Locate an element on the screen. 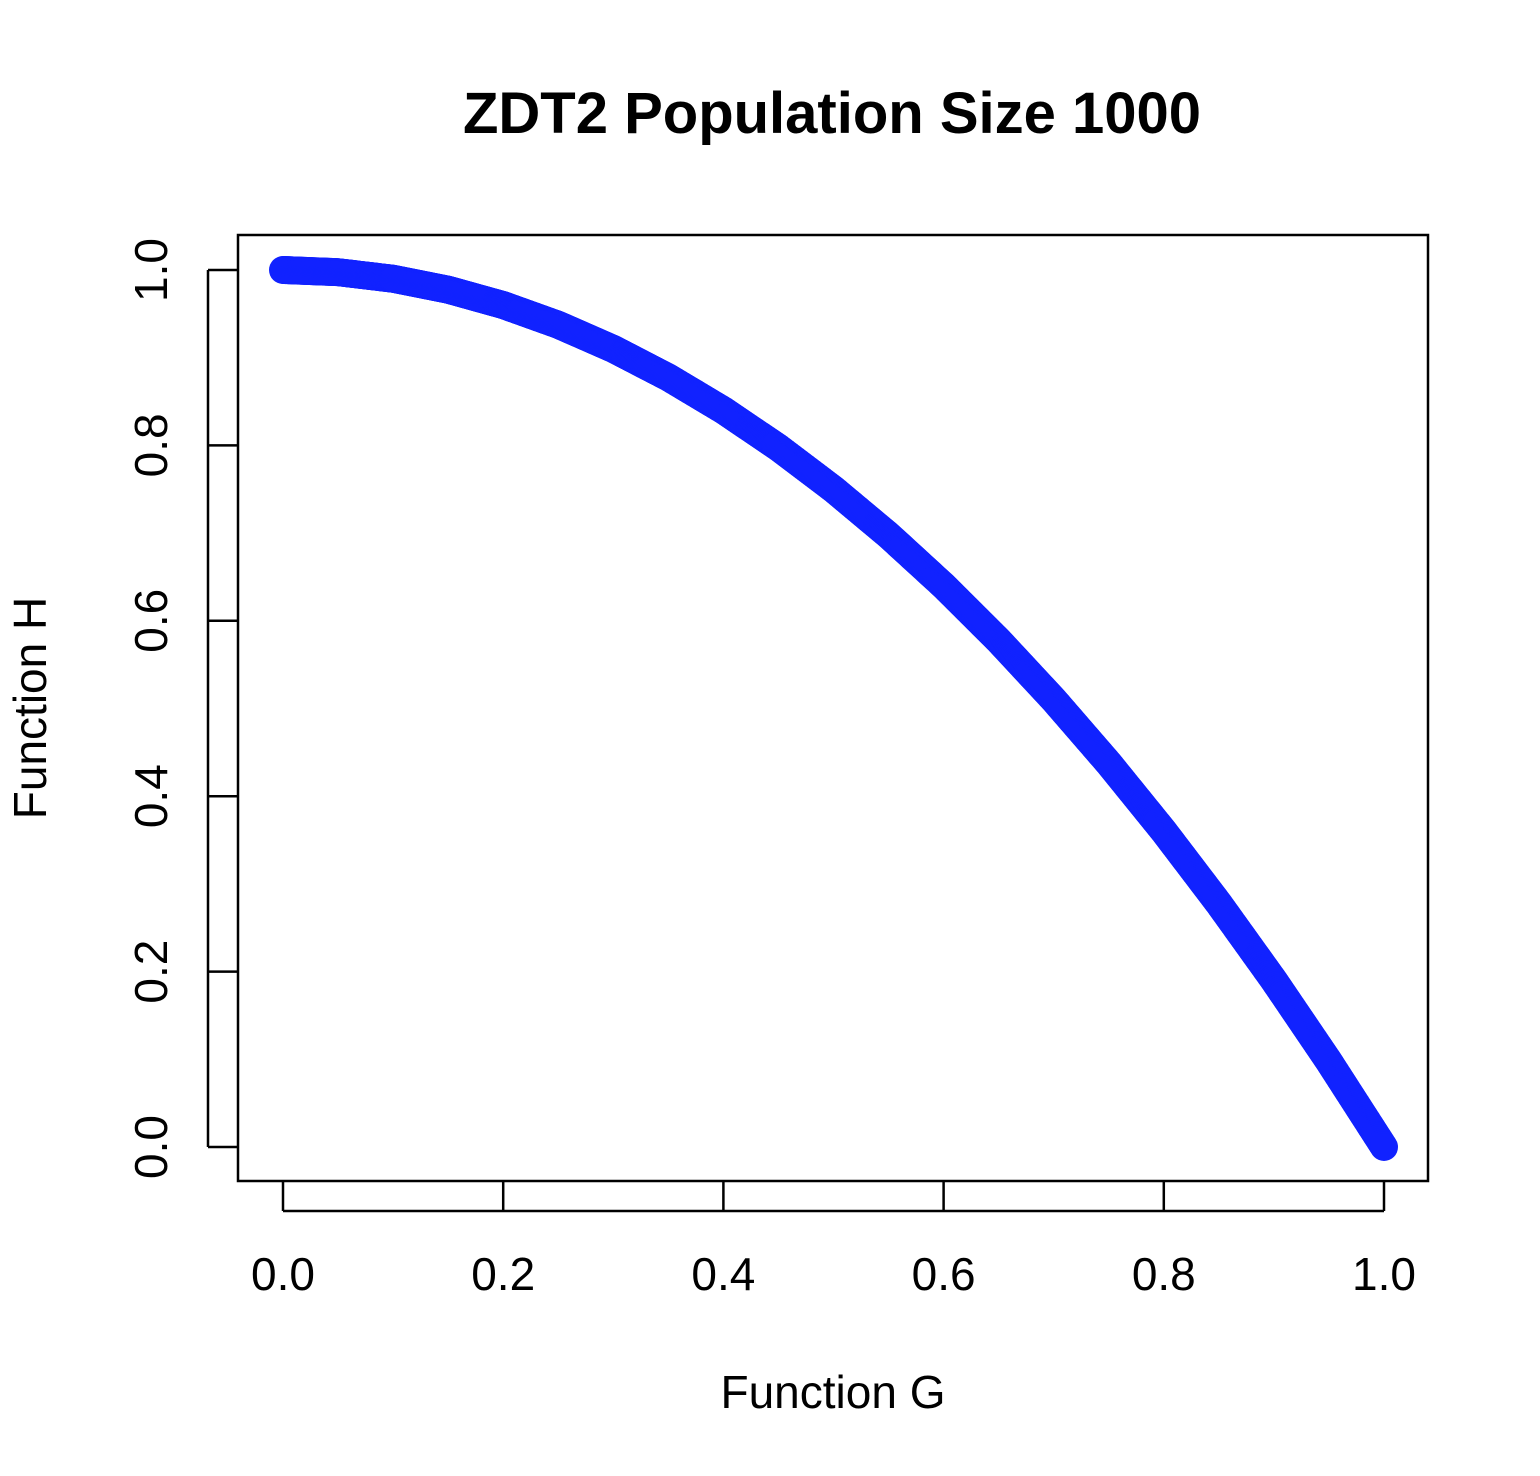 This screenshot has width=1540, height=1476. data-point is located at coordinates (1384, 1147).